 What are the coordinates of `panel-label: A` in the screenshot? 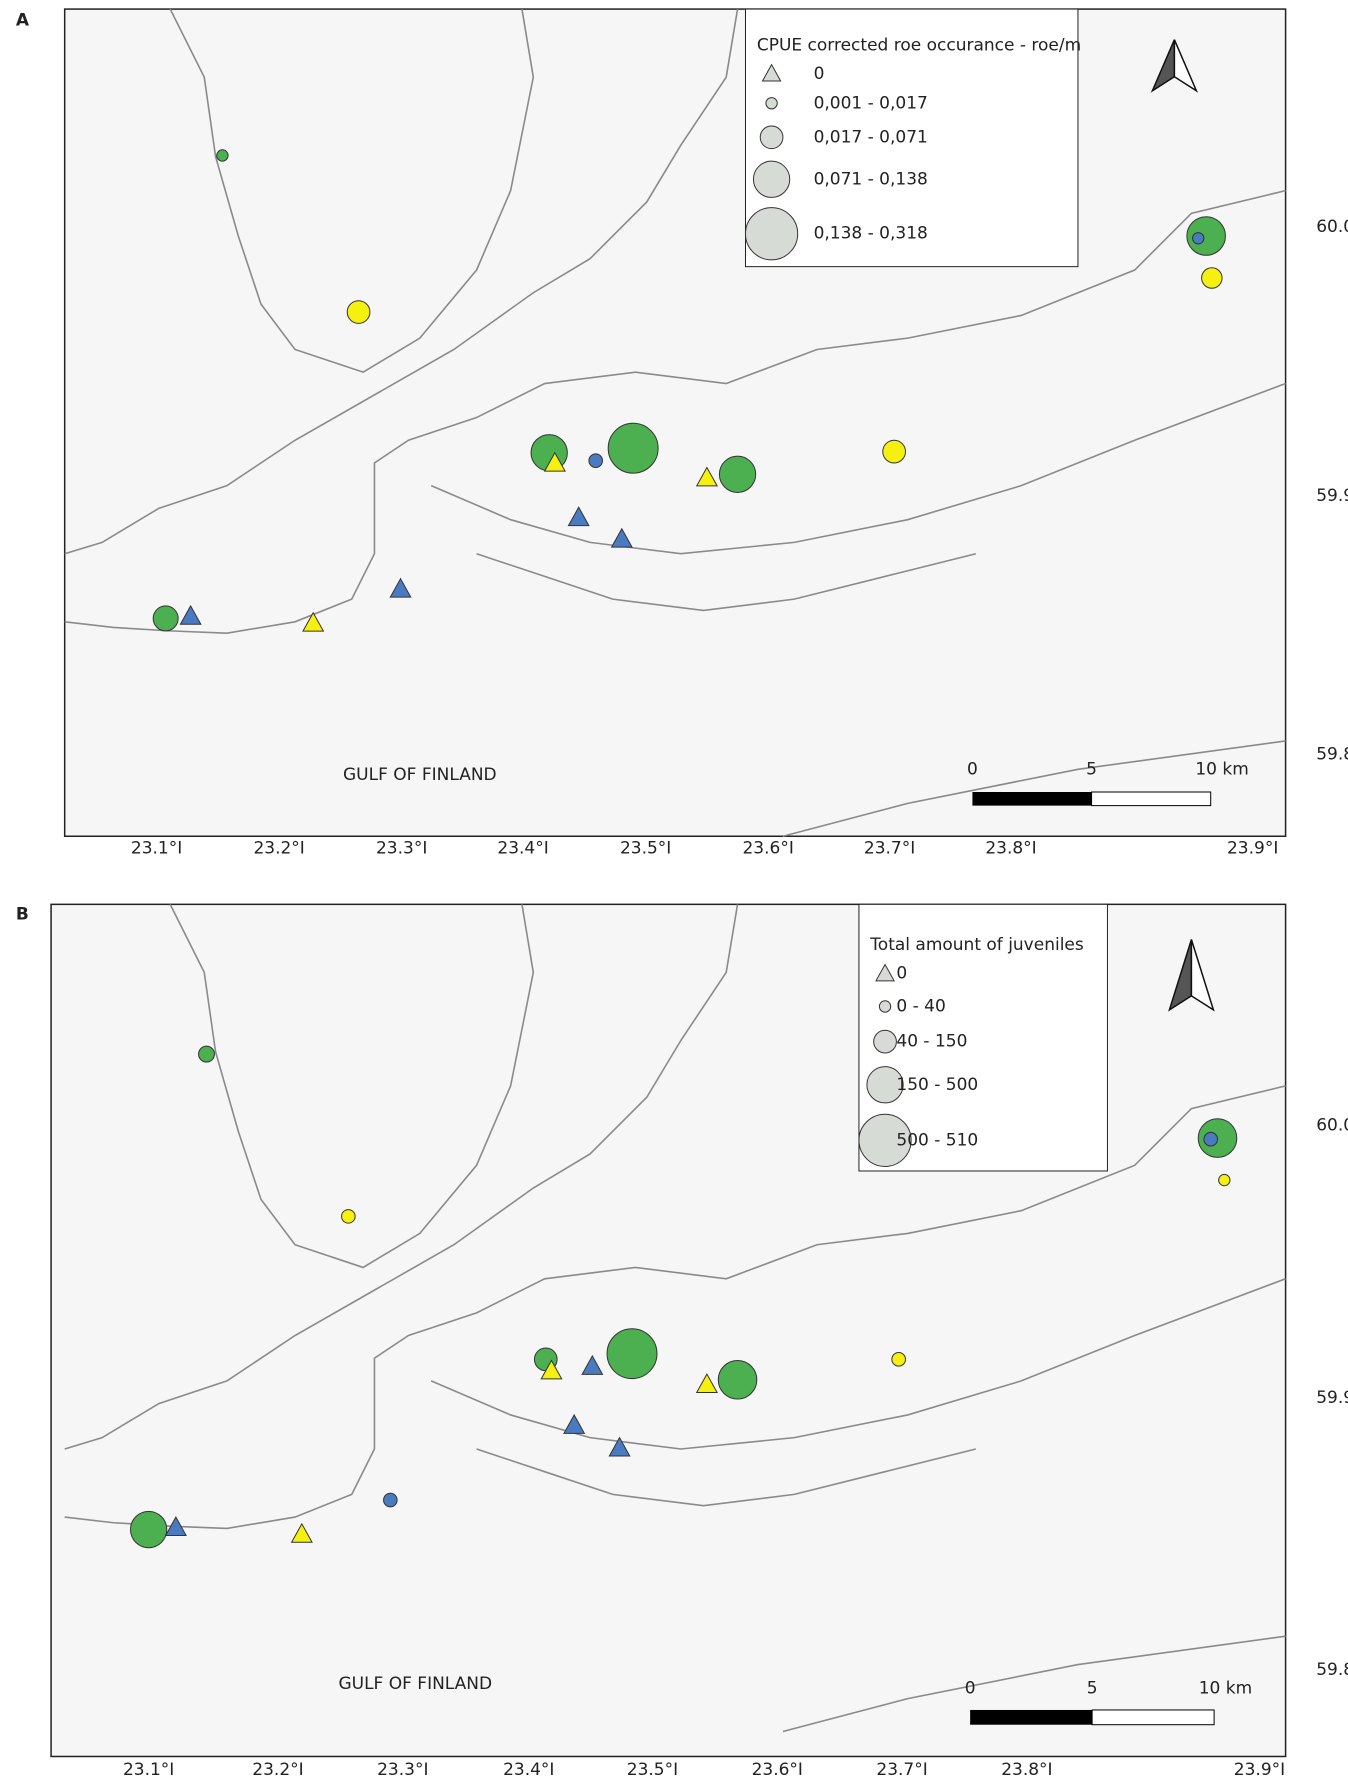 It's located at (23, 20).